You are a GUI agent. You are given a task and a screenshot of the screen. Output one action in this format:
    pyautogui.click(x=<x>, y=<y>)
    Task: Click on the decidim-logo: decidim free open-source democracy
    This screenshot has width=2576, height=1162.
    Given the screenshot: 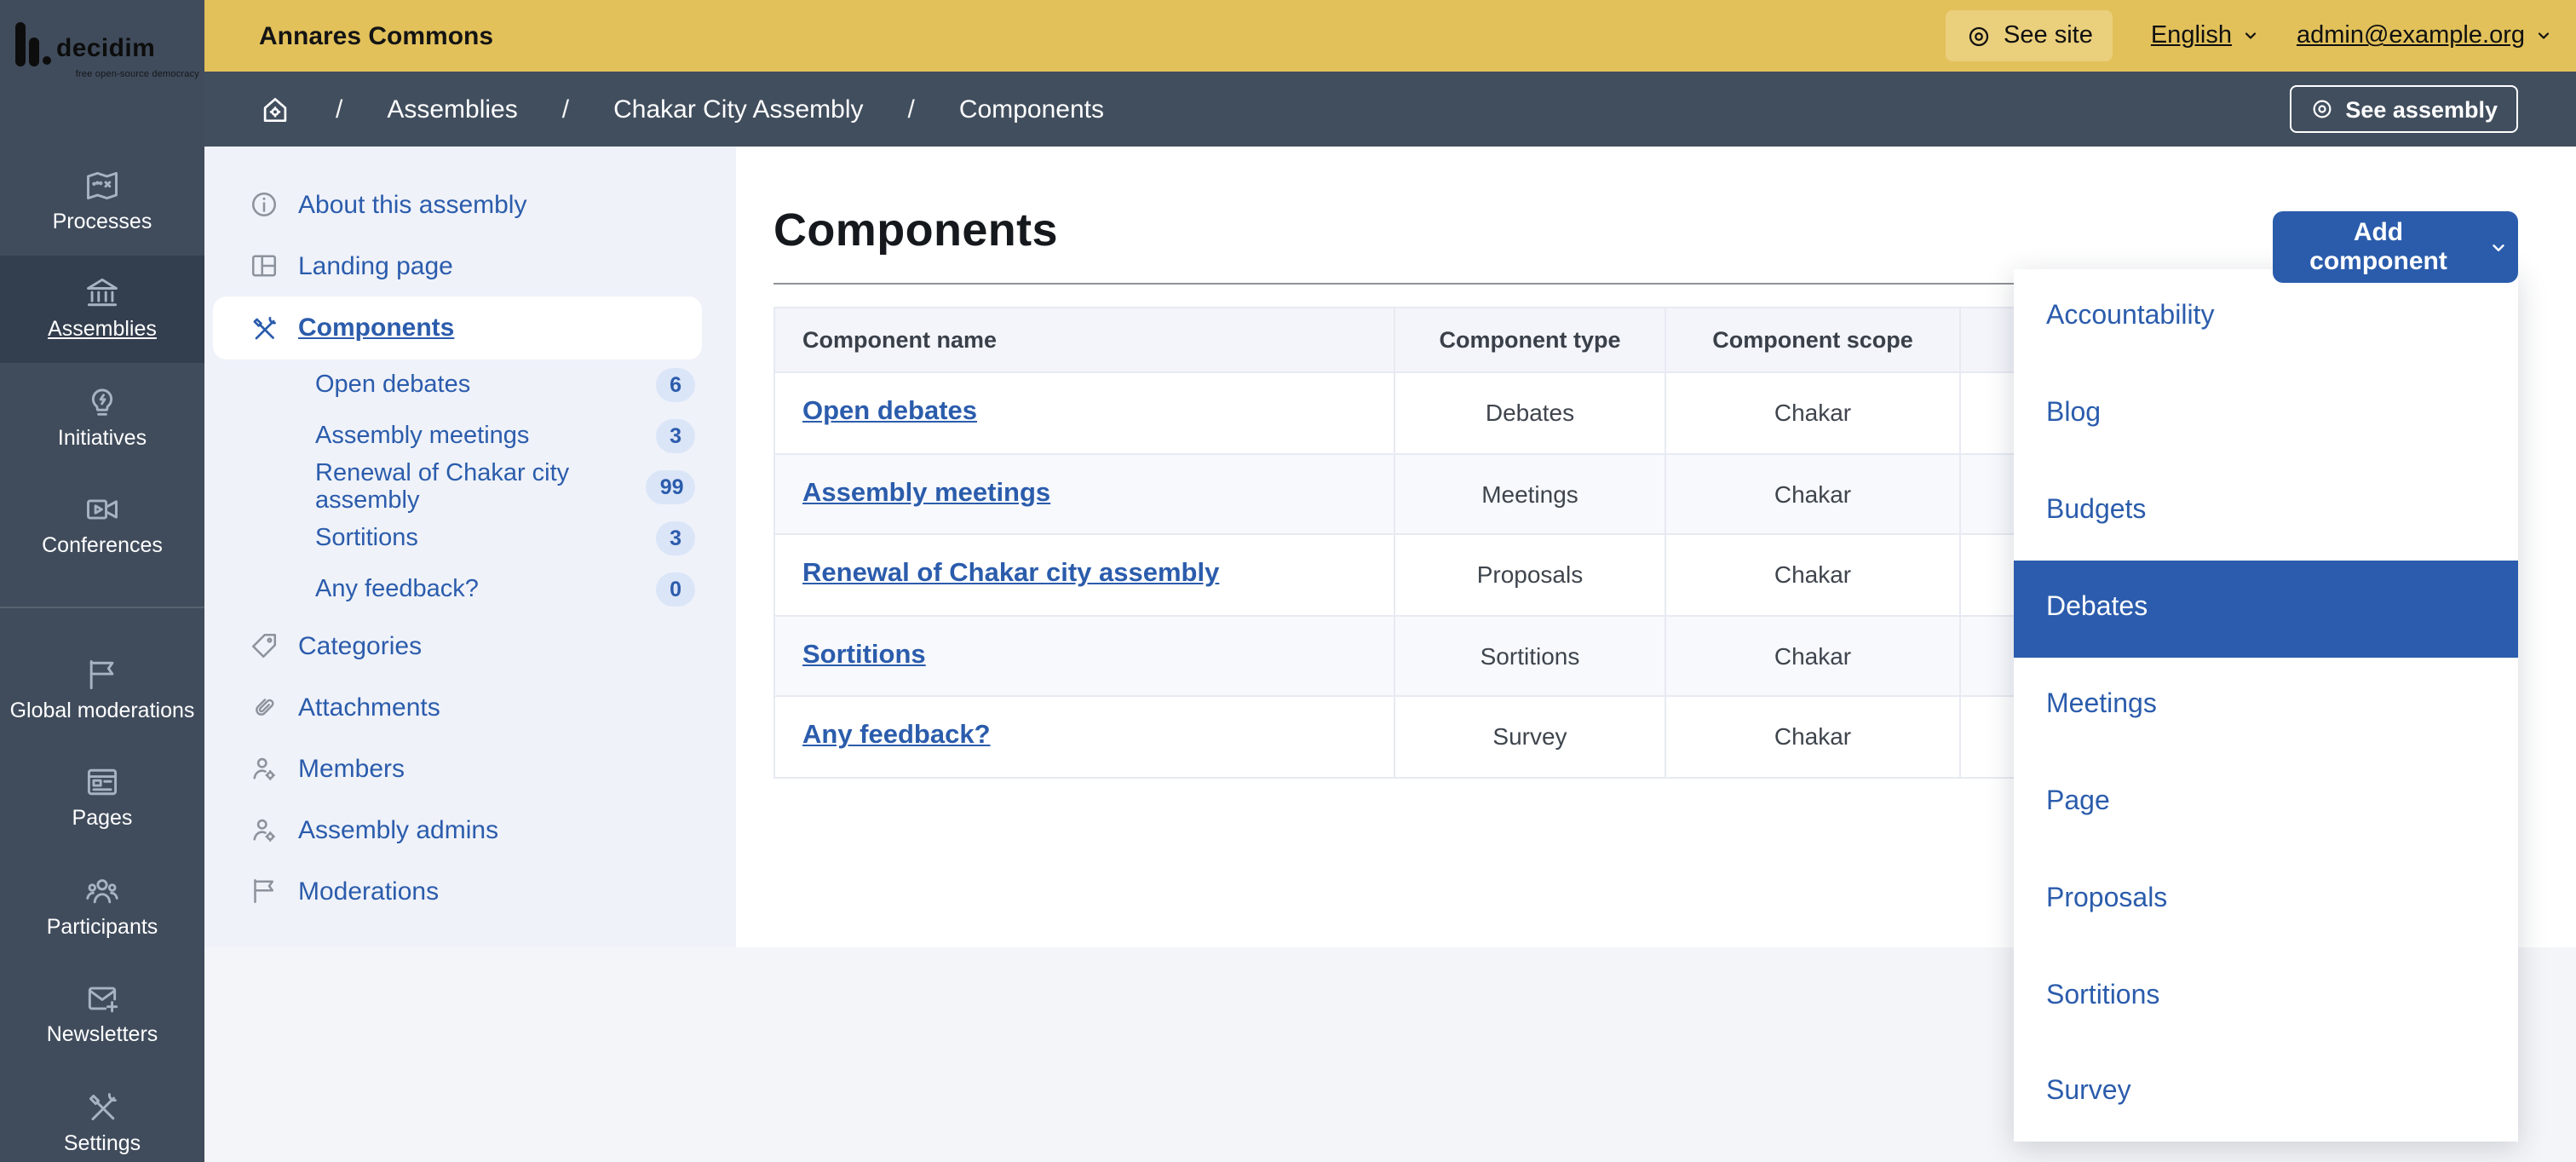 What is the action you would take?
    pyautogui.click(x=107, y=51)
    